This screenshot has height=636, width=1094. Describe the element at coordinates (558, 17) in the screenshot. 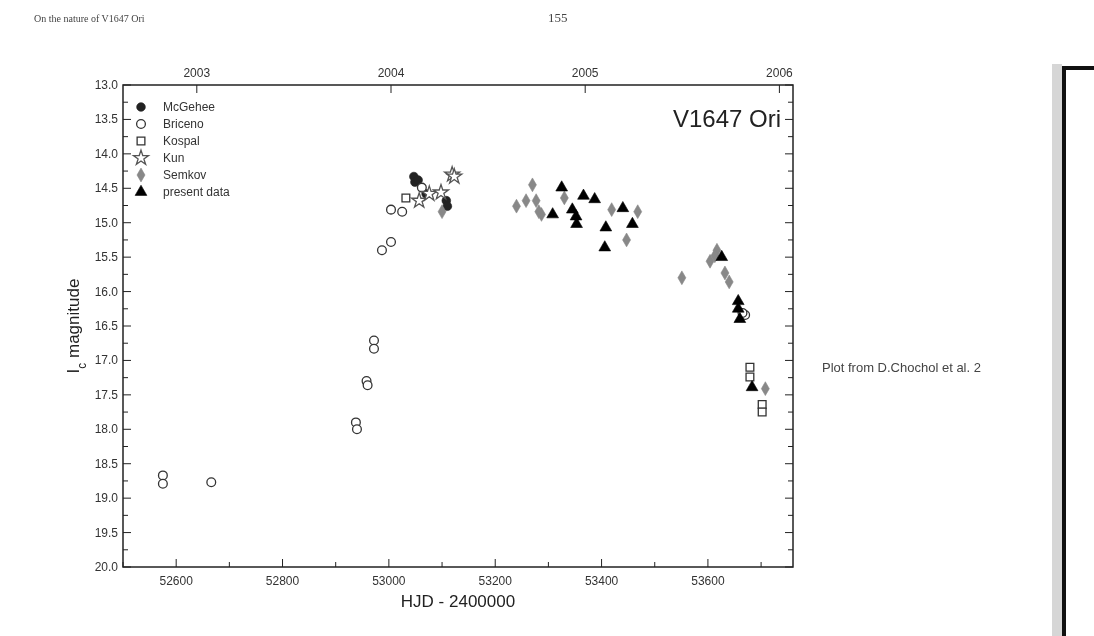

I see `text: 155` at that location.